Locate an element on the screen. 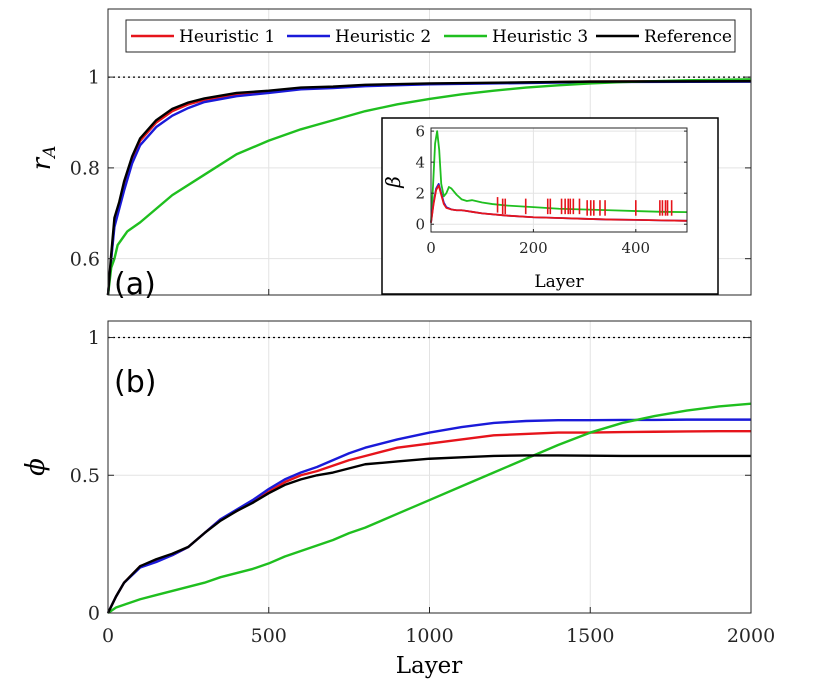 Image resolution: width=830 pixels, height=689 pixels. panel-a-ylabel: rA is located at coordinates (43, 158).